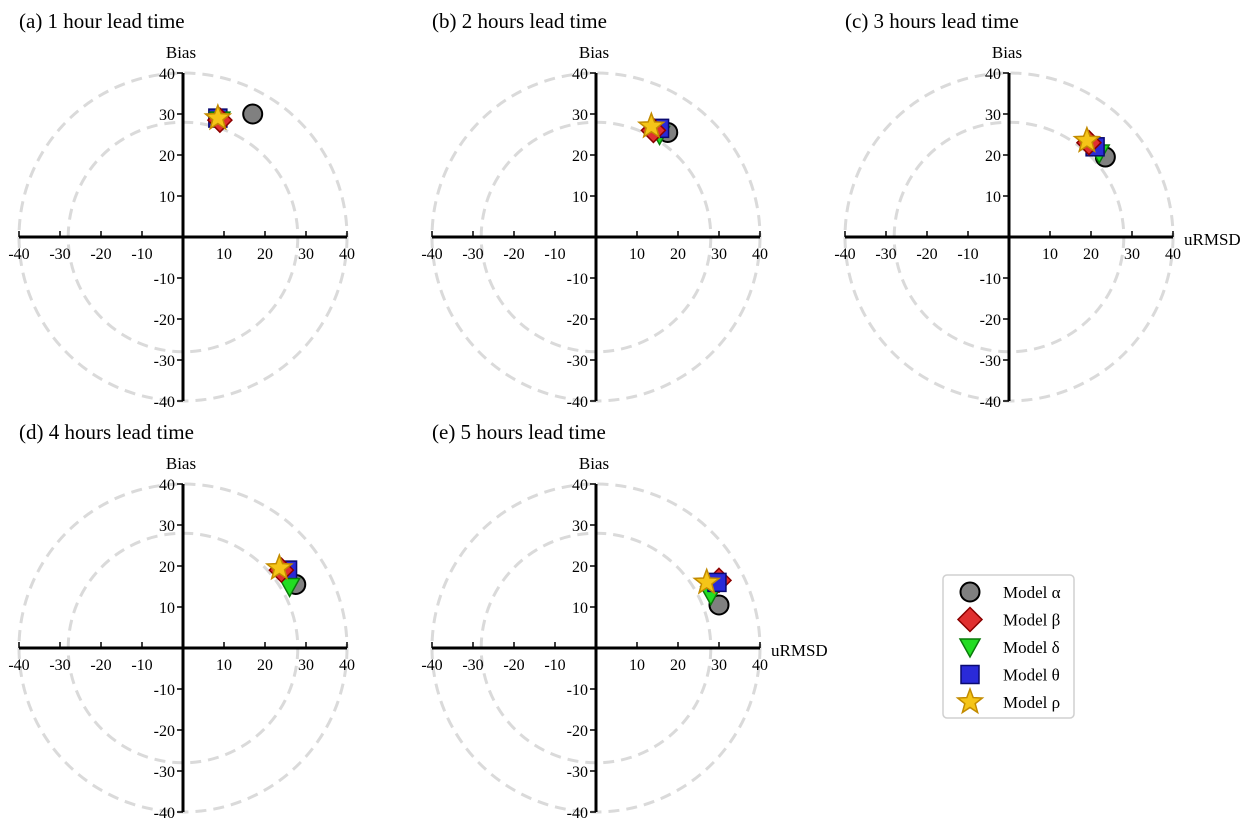  What do you see at coordinates (289, 588) in the screenshot?
I see `data-point-model-δ` at bounding box center [289, 588].